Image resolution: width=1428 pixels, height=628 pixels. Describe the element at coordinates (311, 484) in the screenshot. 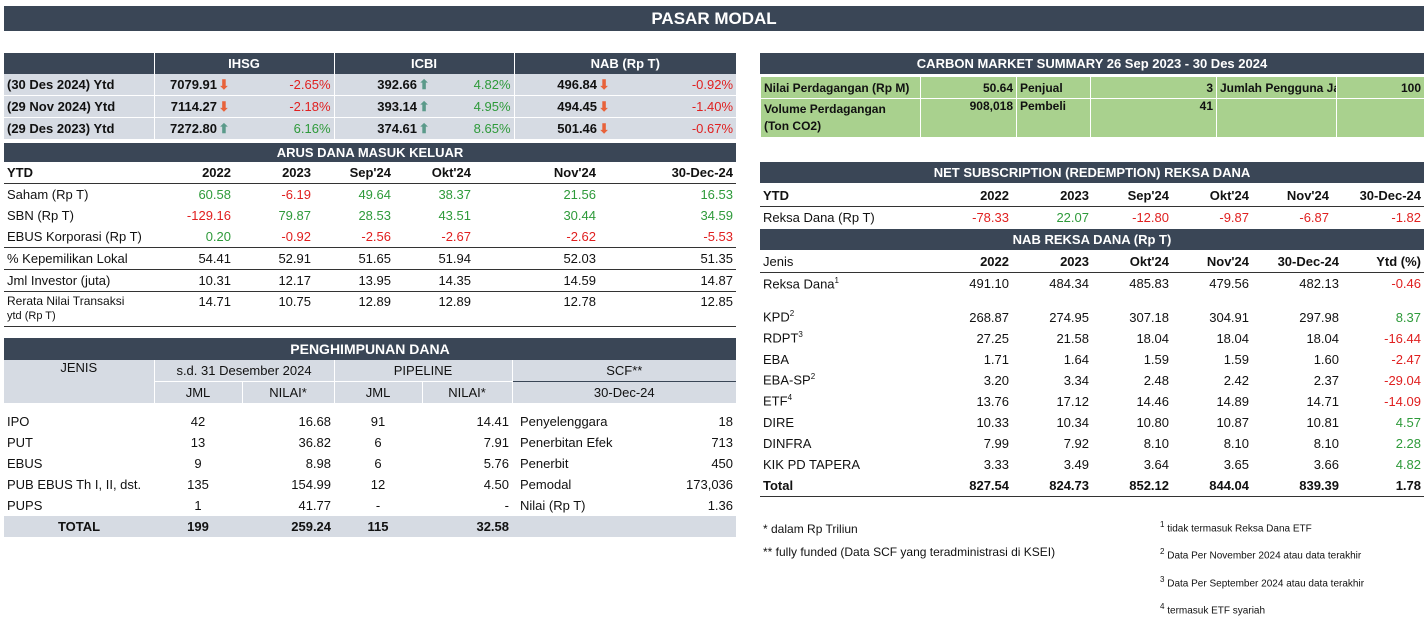

I see `penghimpunan-nilai: 154.99` at that location.